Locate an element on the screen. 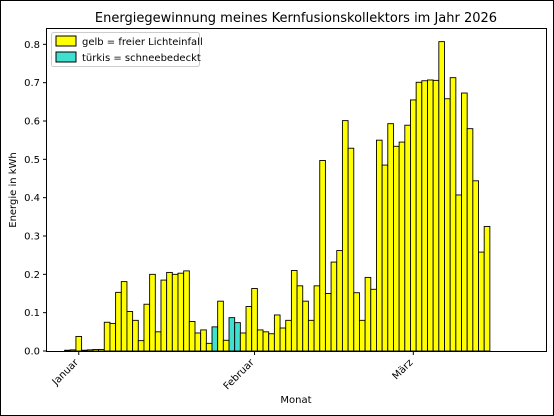  y-tick-label: 0.3 is located at coordinates (32, 237).